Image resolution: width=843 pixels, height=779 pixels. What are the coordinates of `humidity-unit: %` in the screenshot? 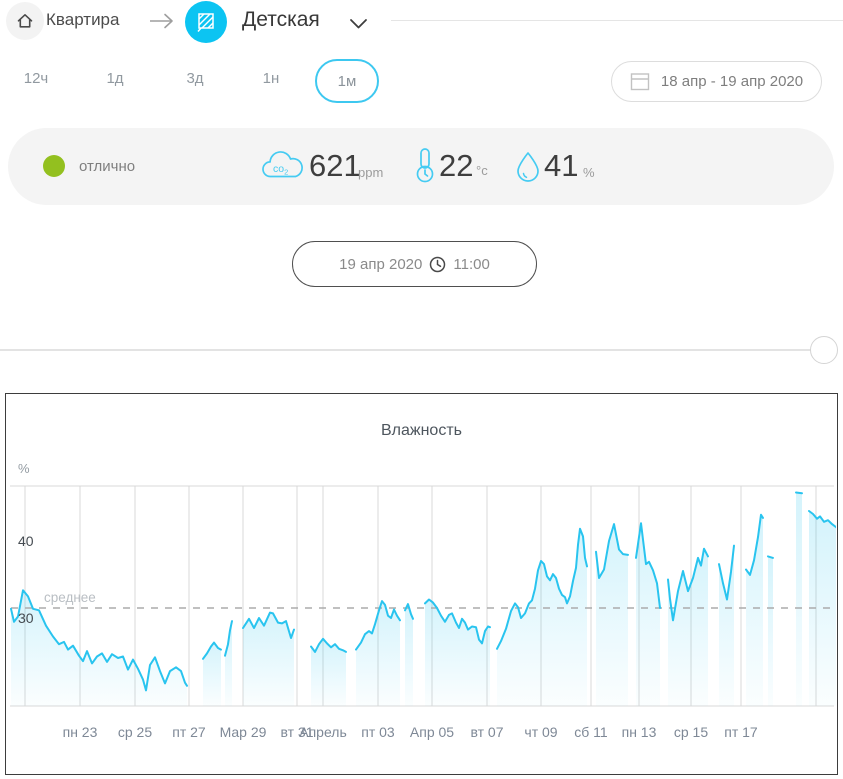 It's located at (589, 172).